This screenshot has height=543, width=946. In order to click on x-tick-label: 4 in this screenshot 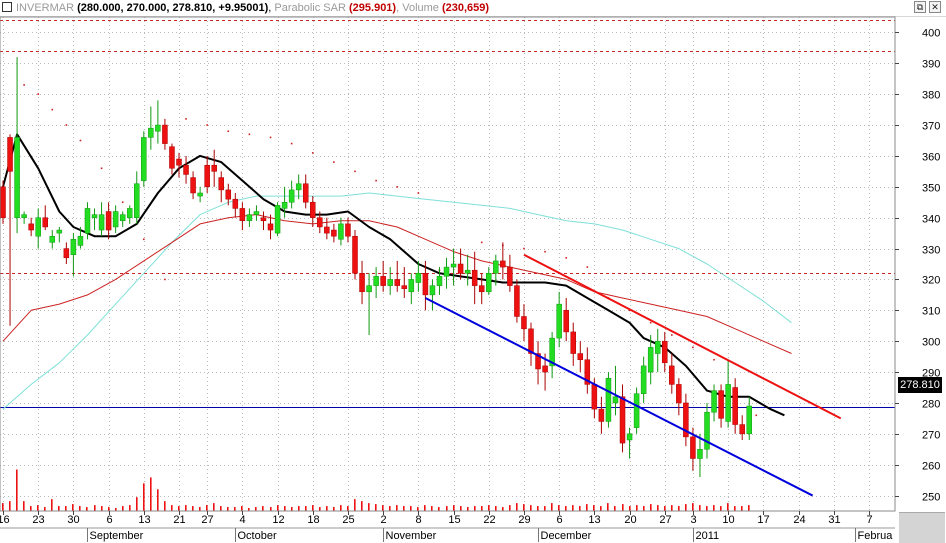, I will do `click(242, 520)`.